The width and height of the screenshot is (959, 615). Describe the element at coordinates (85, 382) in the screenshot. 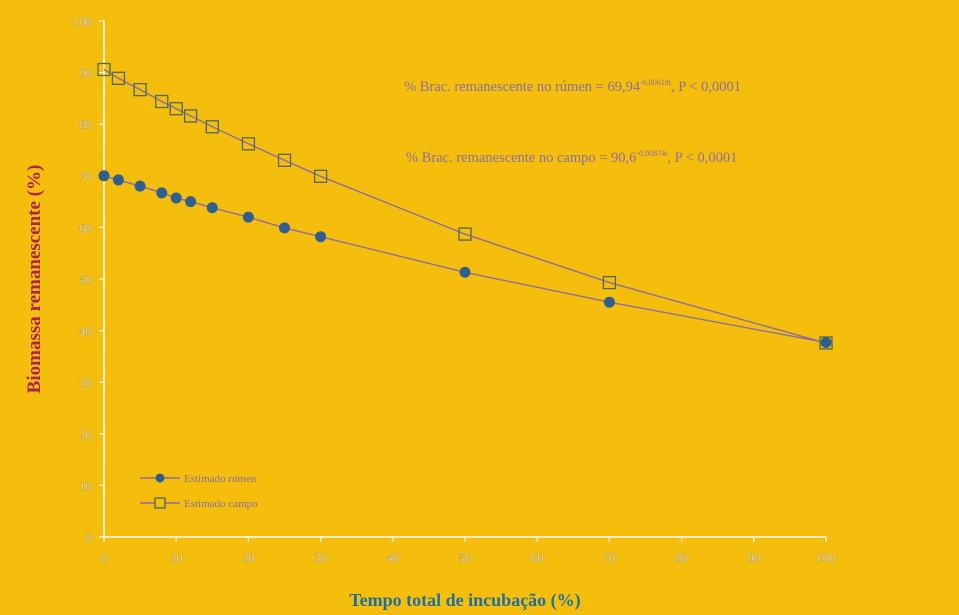

I see `y-tick-label: 30` at that location.